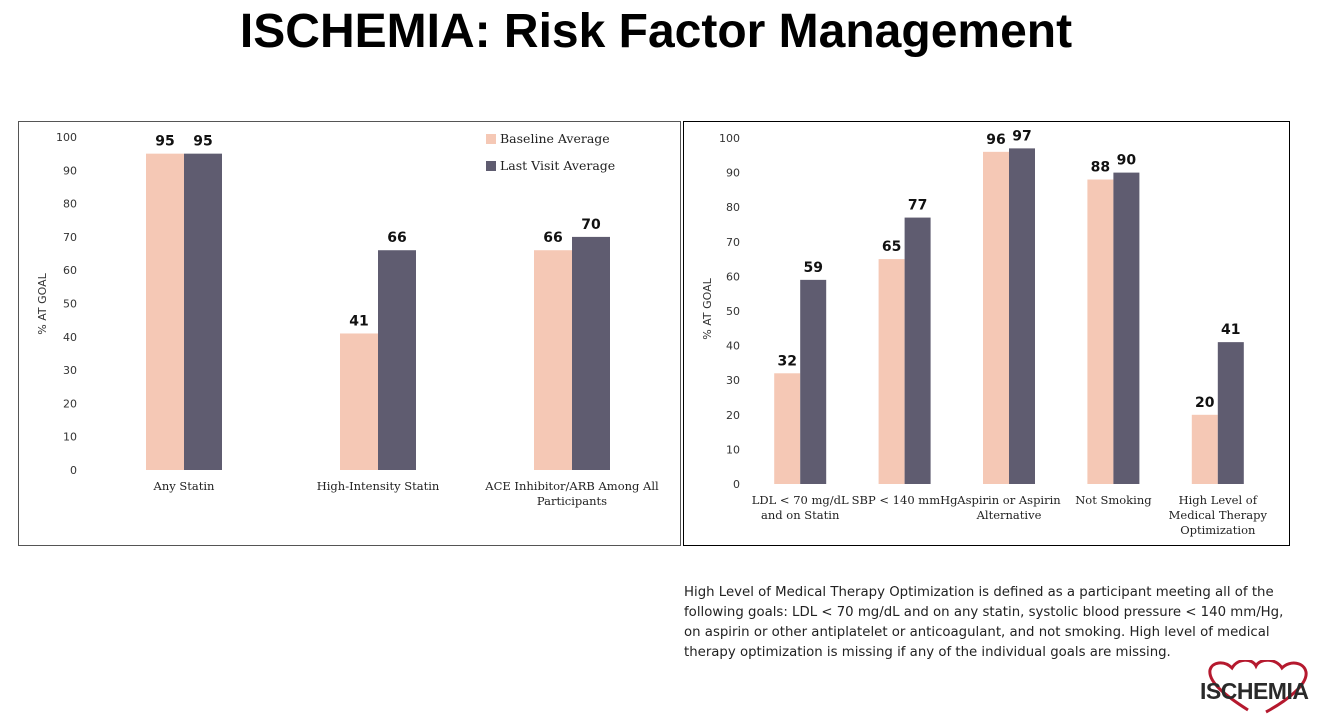  Describe the element at coordinates (1100, 168) in the screenshot. I see `data-label: 88` at that location.